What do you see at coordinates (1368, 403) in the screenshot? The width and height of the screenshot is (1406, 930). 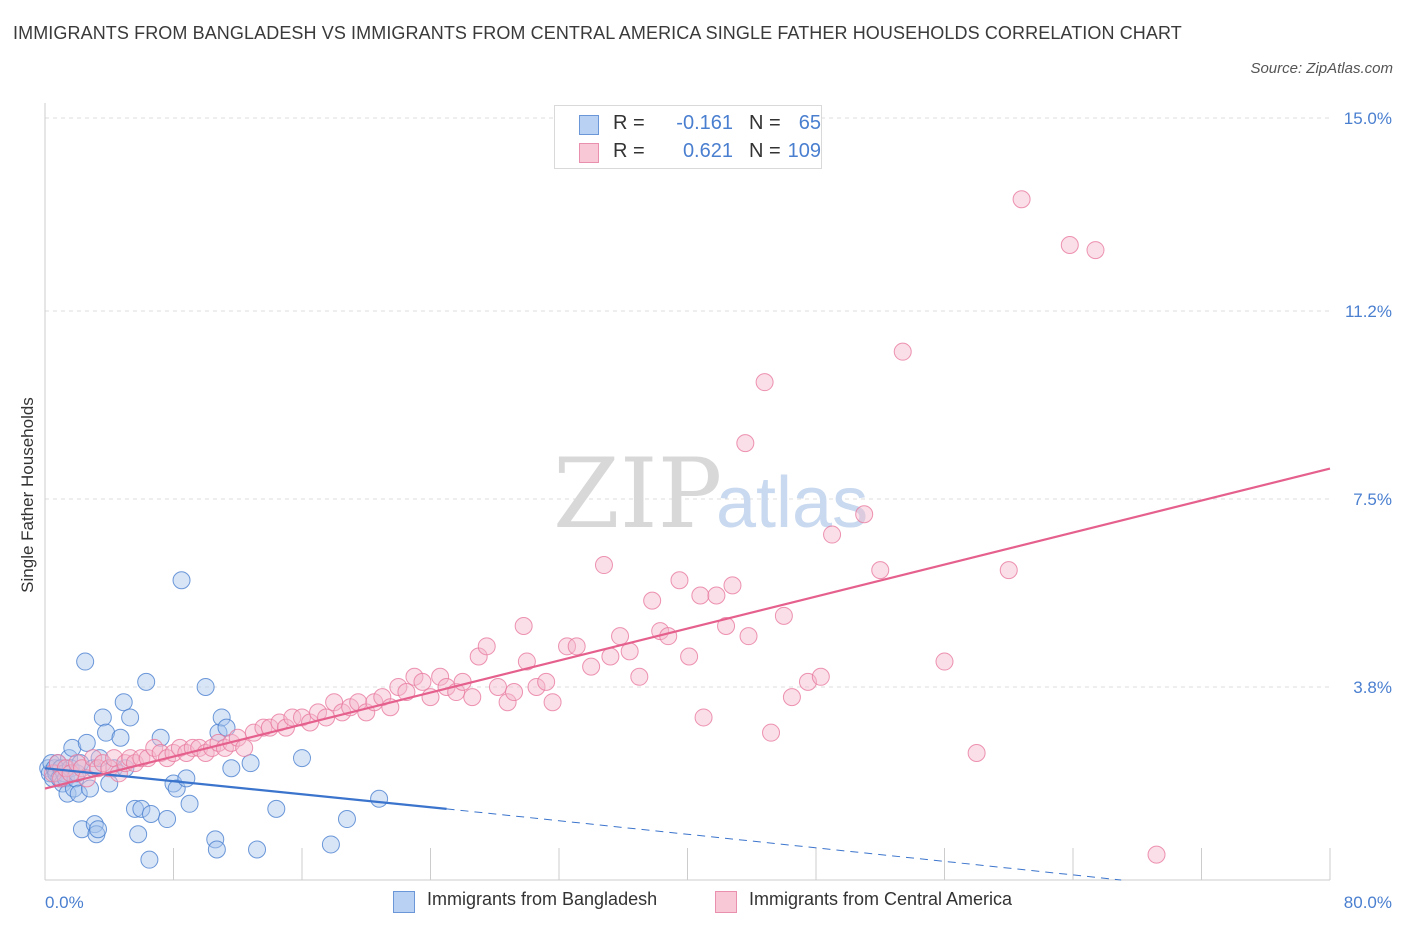 I see `y-tick-labels: 3.8% 7.5% 11.2% 15.0%` at bounding box center [1368, 403].